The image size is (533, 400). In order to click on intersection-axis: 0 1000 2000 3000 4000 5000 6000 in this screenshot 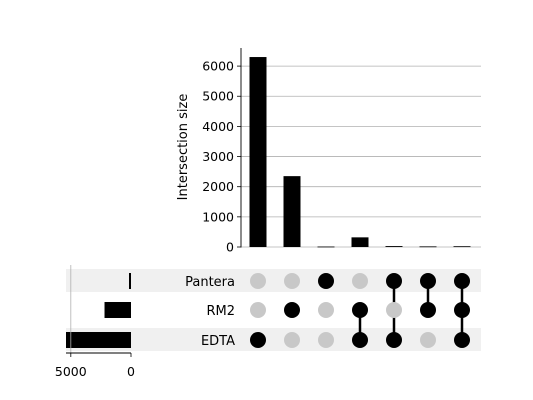, I will do `click(222, 151)`.